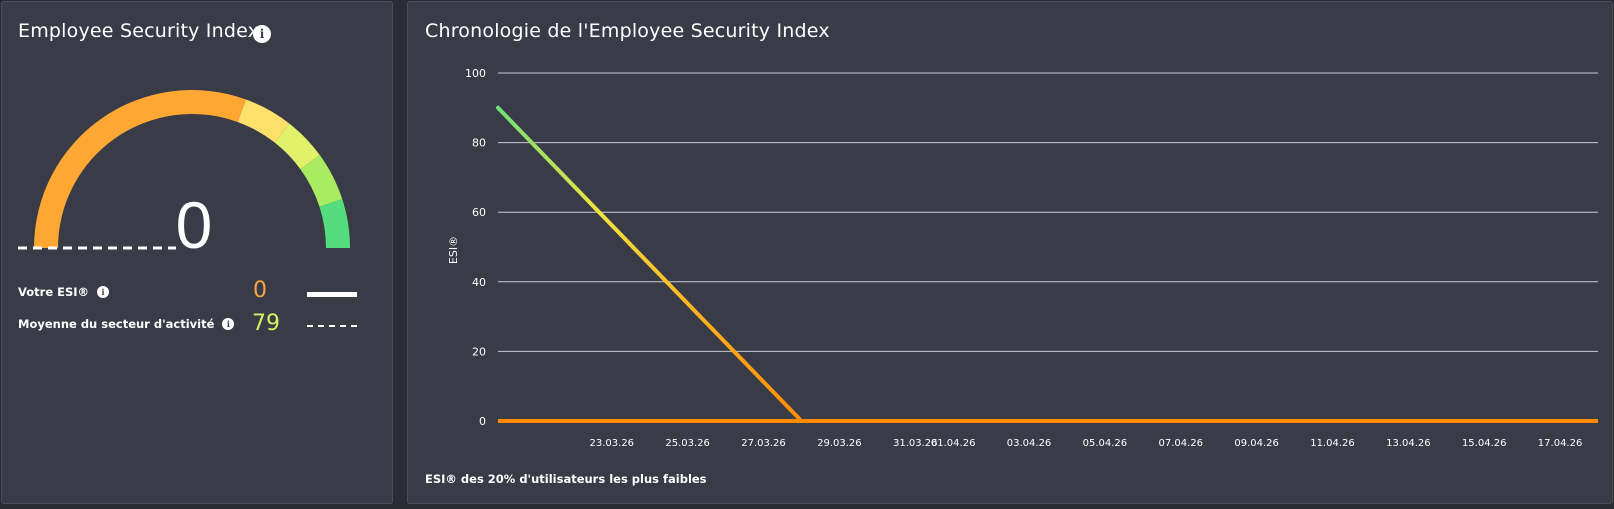 Image resolution: width=1614 pixels, height=509 pixels. What do you see at coordinates (1029, 443) in the screenshot?
I see `x-tick-label: 03.04.26` at bounding box center [1029, 443].